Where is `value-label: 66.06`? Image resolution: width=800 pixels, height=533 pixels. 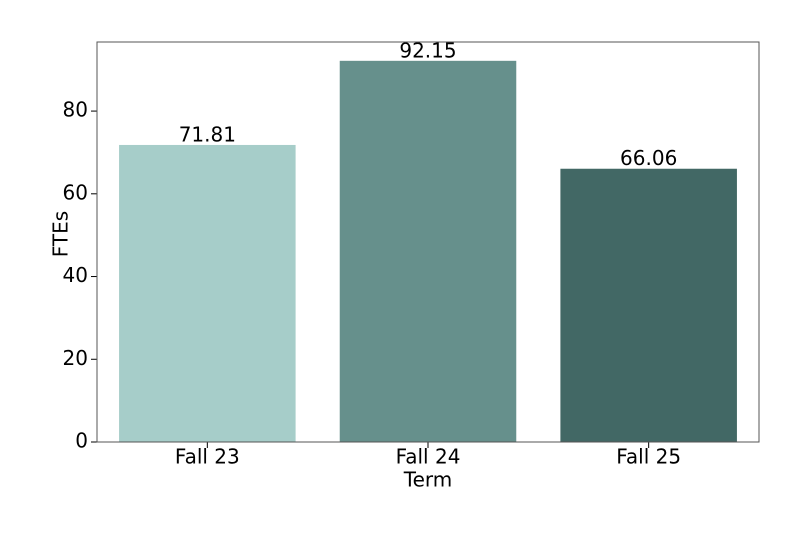 value-label: 66.06 is located at coordinates (648, 158).